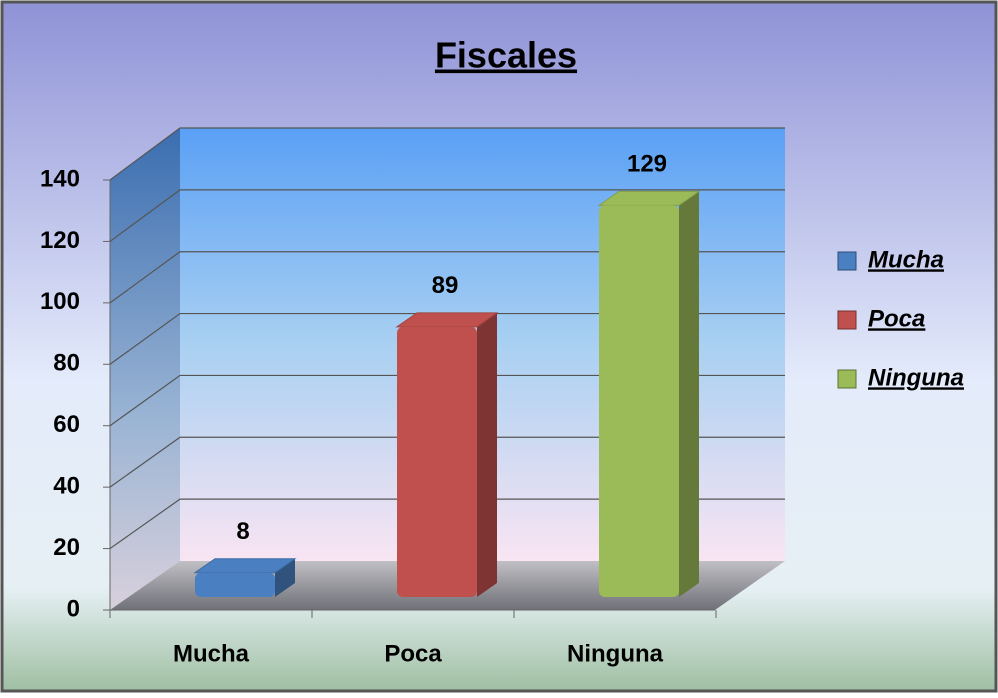 The width and height of the screenshot is (998, 698). I want to click on y-tick-label: 20, so click(66, 547).